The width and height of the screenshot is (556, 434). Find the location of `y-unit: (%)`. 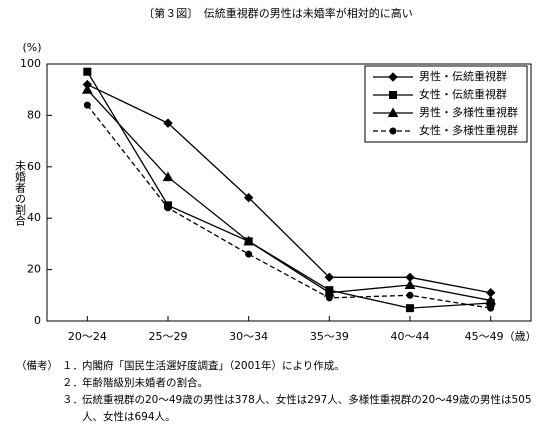

y-unit: (%) is located at coordinates (31, 47).